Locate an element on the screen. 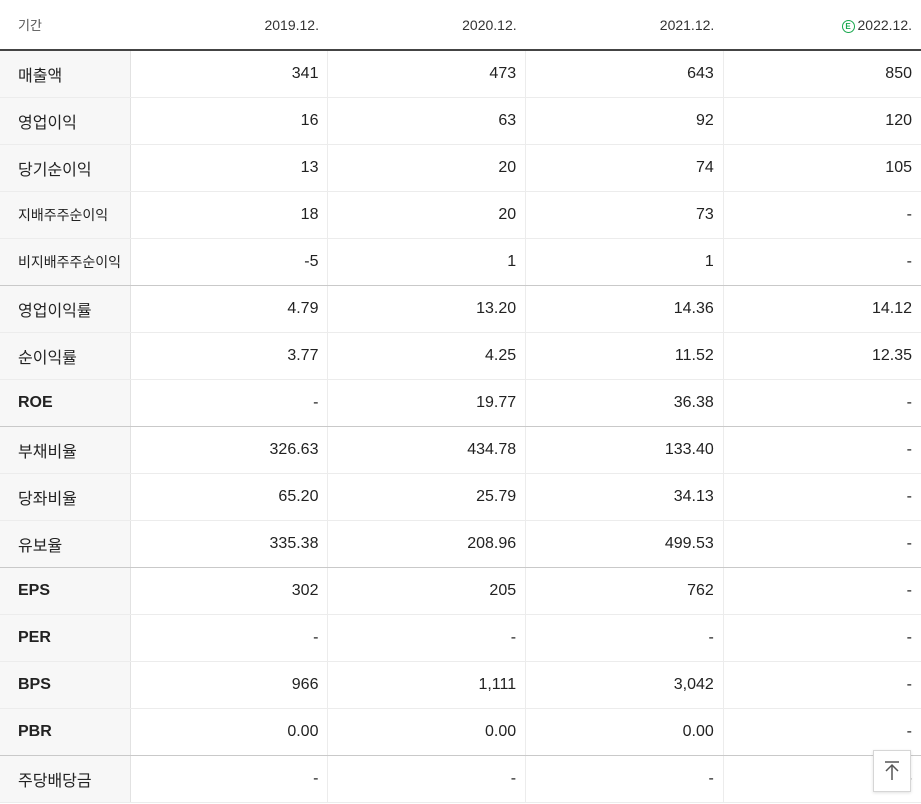  table-row: 영업이익 16 63 92 120 is located at coordinates (460, 121).